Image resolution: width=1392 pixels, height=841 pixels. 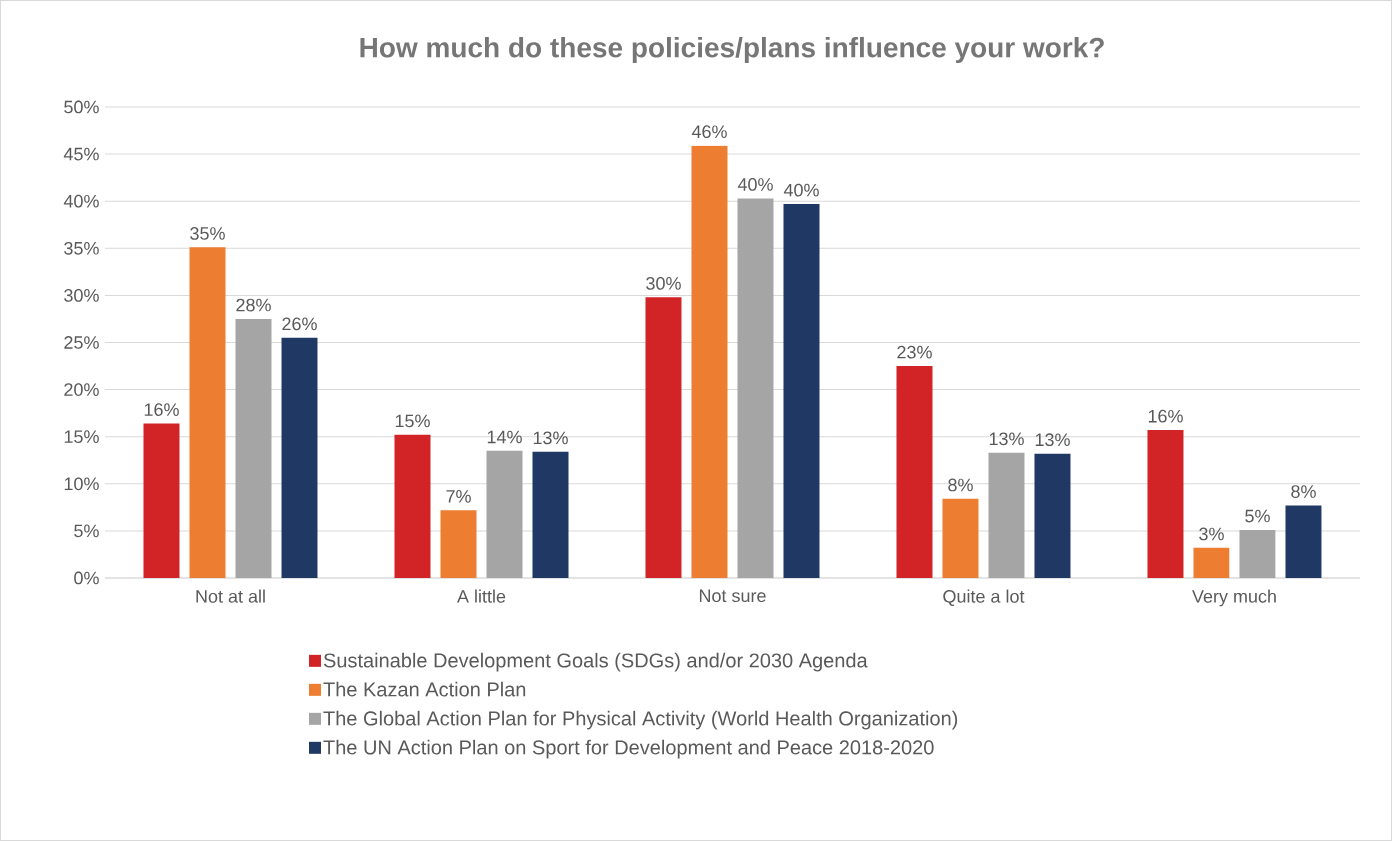 I want to click on chart-title: How much do these policies/plans influence your work?, so click(x=732, y=50).